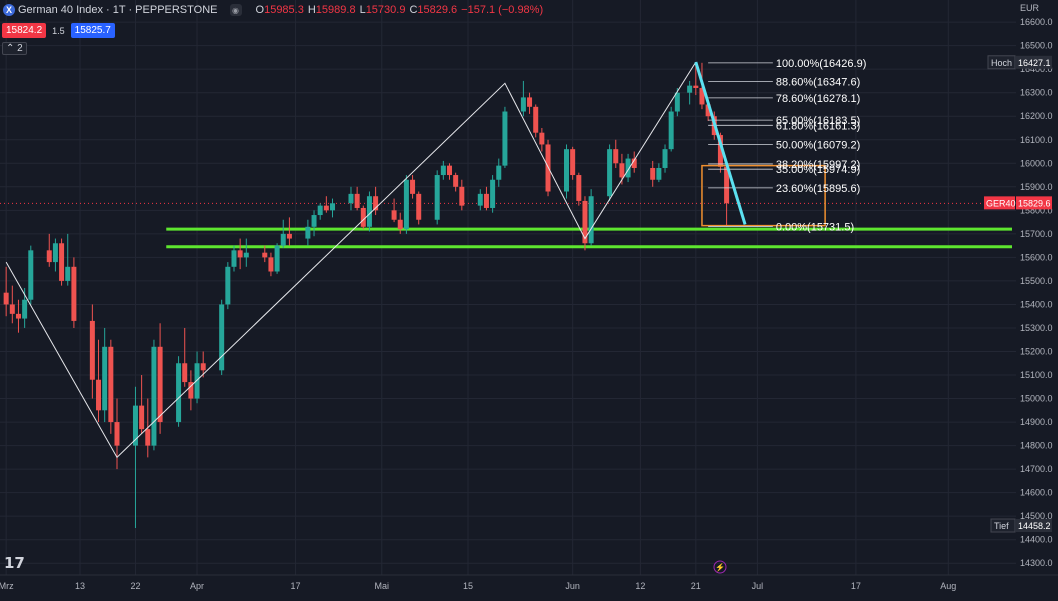 Image resolution: width=1058 pixels, height=601 pixels. I want to click on fib-level-label: 23.60%(15895.6), so click(818, 189).